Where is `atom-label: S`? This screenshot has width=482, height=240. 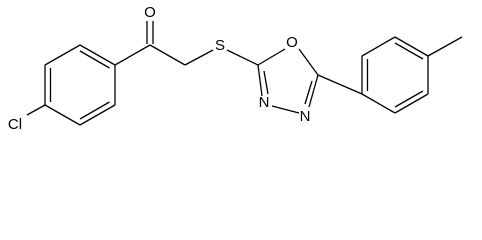 atom-label: S is located at coordinates (220, 45).